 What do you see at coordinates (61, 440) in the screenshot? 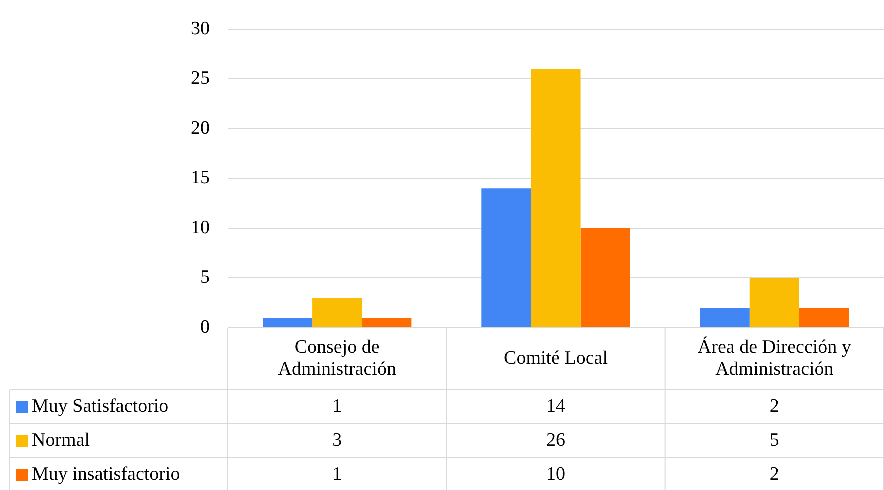
I see `legend-label: Normal` at bounding box center [61, 440].